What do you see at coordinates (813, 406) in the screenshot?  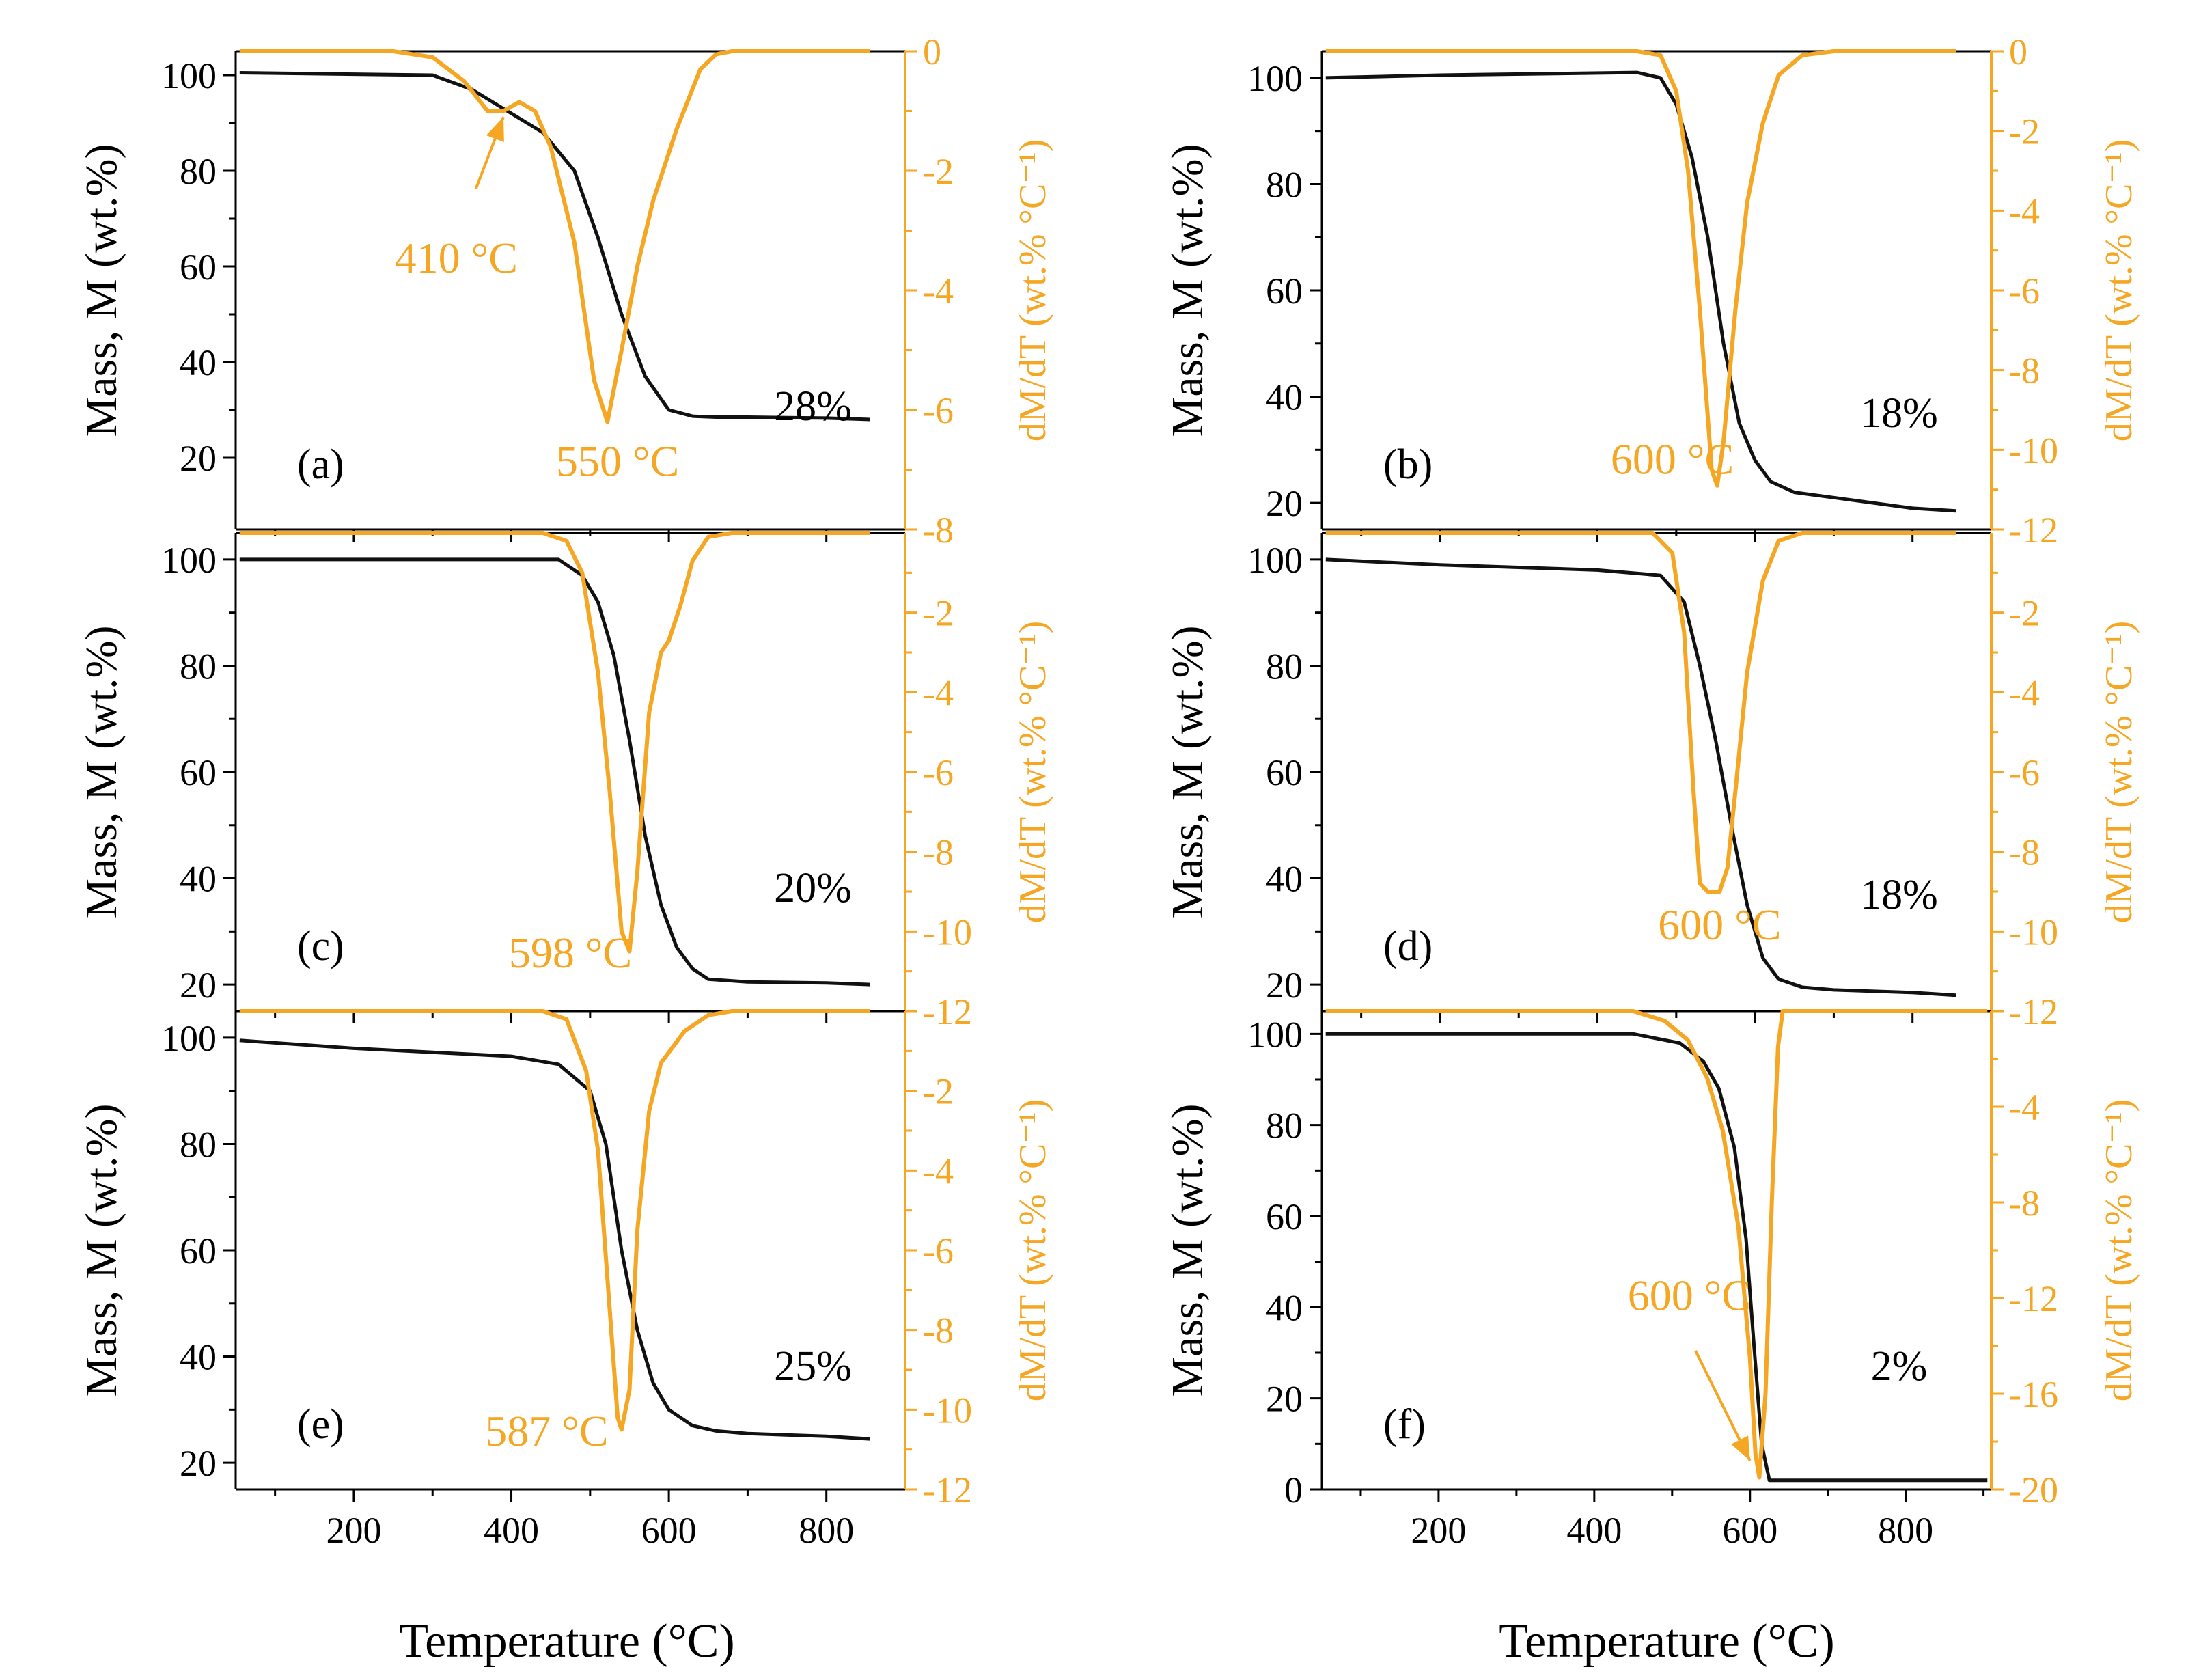 I see `residue-label: 28%` at bounding box center [813, 406].